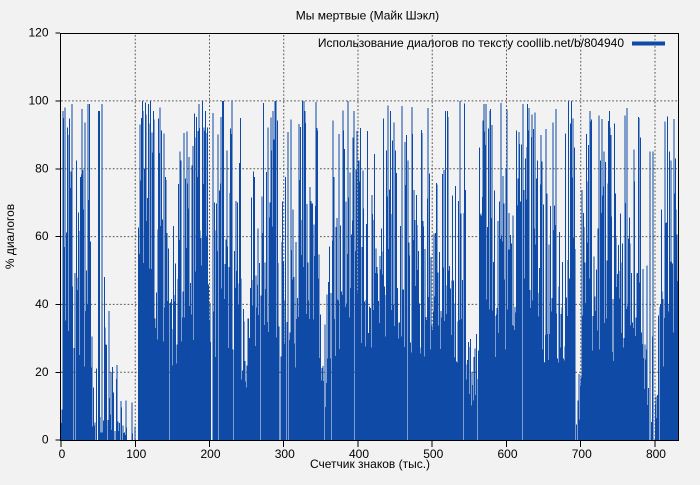  What do you see at coordinates (656, 454) in the screenshot?
I see `svg-text: 800` at bounding box center [656, 454].